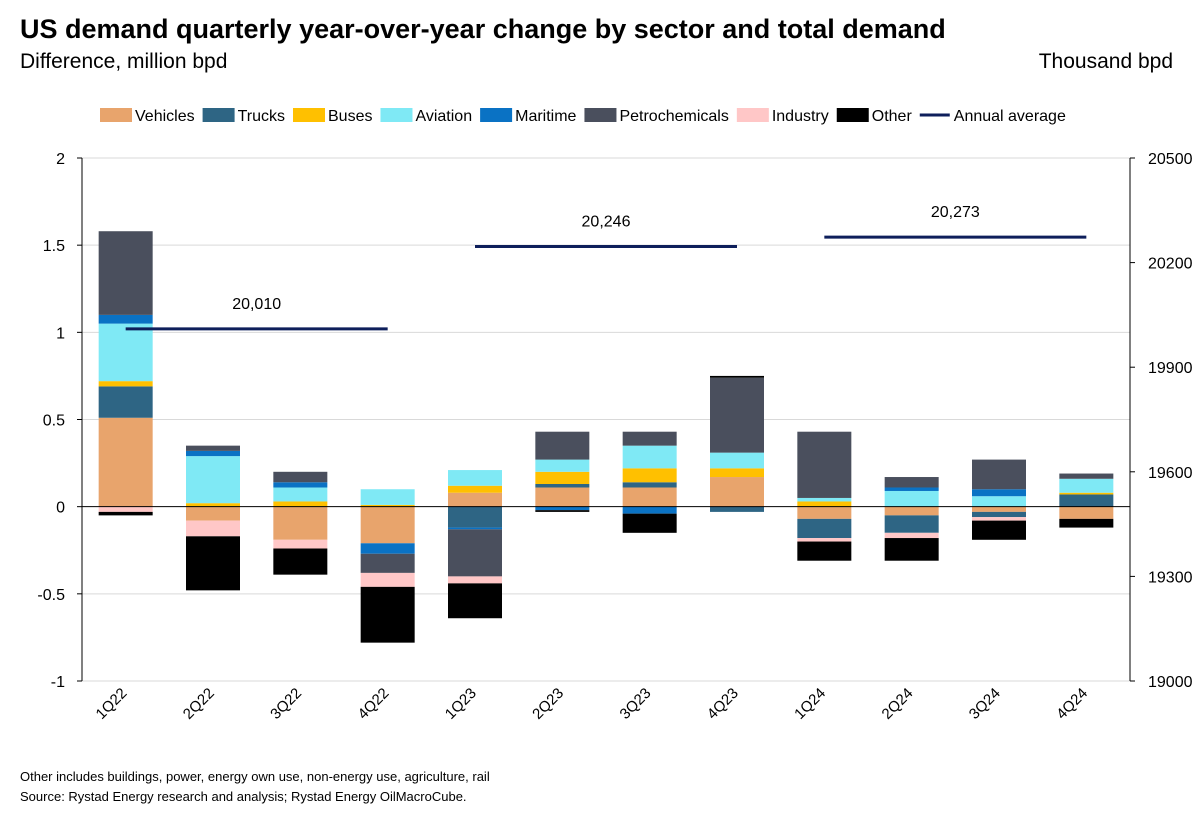  Describe the element at coordinates (636, 704) in the screenshot. I see `x-tick-label: 3Q23` at that location.